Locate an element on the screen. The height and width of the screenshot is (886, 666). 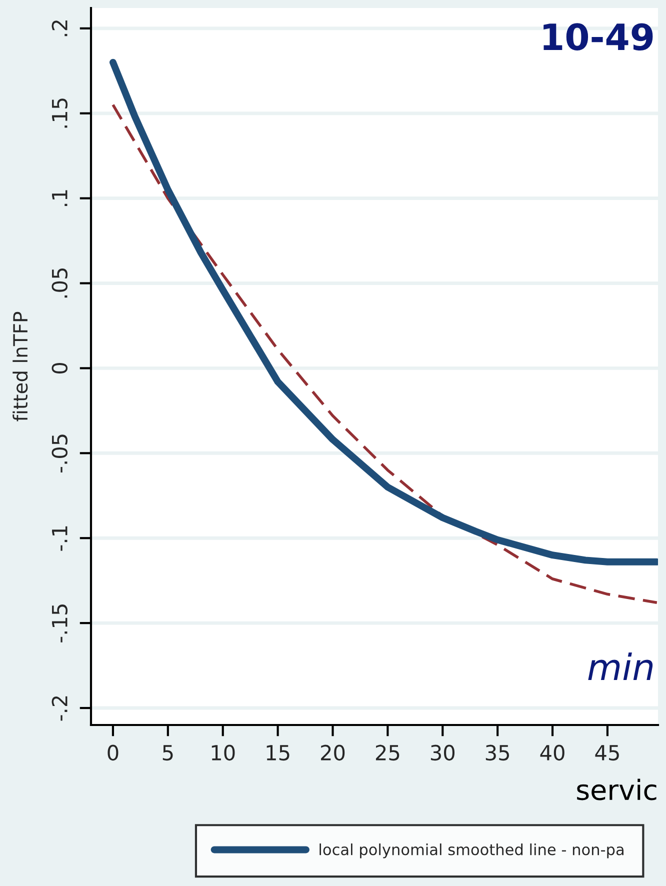
y-tick-label: .05 is located at coordinates (60, 283).